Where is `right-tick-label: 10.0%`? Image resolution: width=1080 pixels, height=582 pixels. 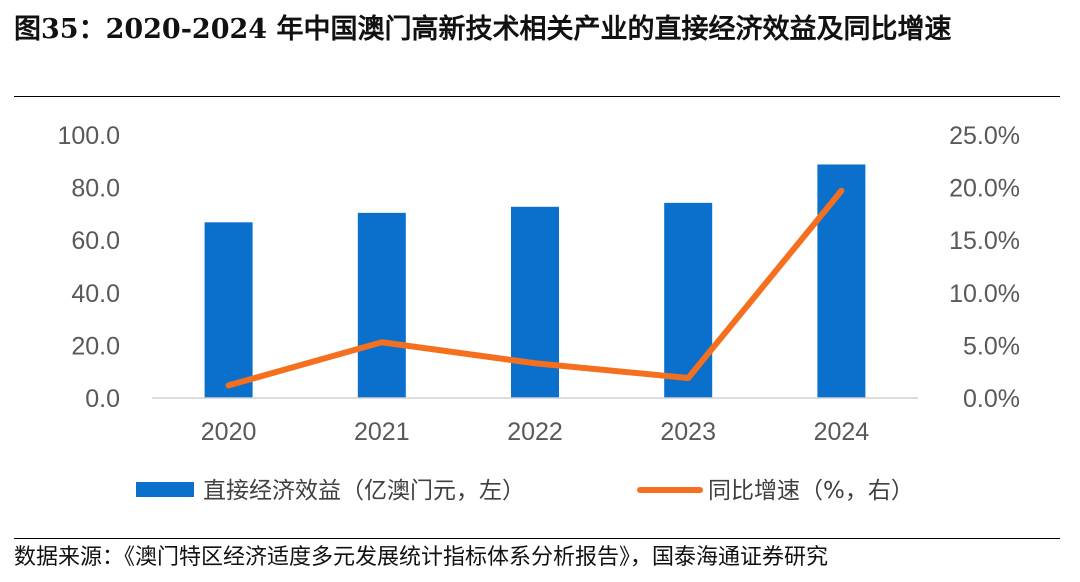 right-tick-label: 10.0% is located at coordinates (984, 294).